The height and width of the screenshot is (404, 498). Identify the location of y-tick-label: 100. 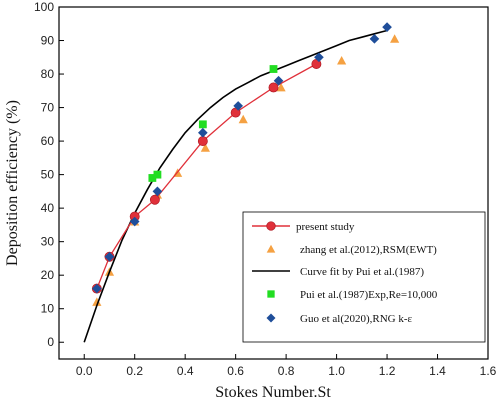
(44, 7).